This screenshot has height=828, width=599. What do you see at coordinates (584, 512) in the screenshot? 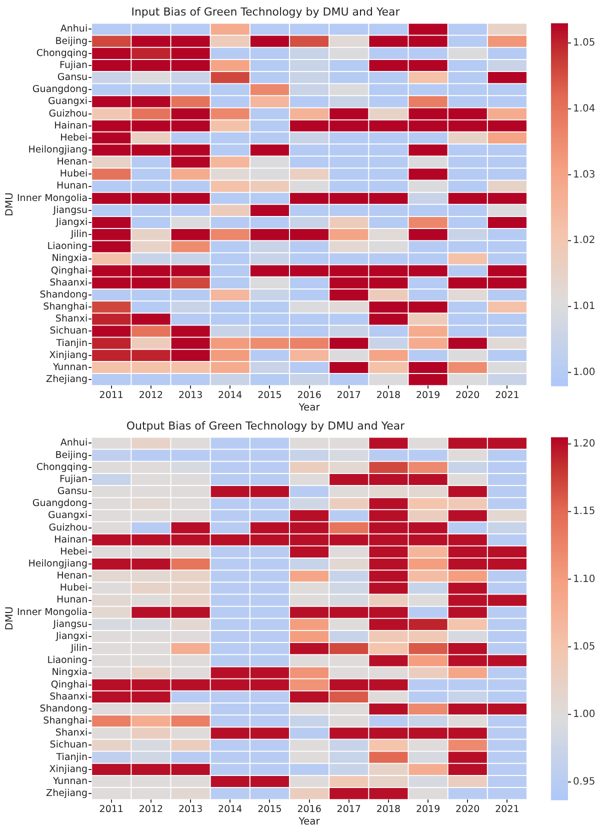
I see `color-bar-label: 1.15` at bounding box center [584, 512].